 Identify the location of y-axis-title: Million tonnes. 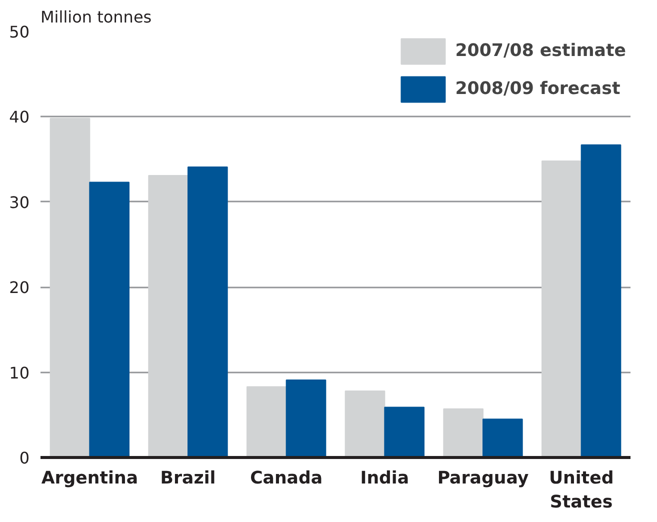
(96, 17).